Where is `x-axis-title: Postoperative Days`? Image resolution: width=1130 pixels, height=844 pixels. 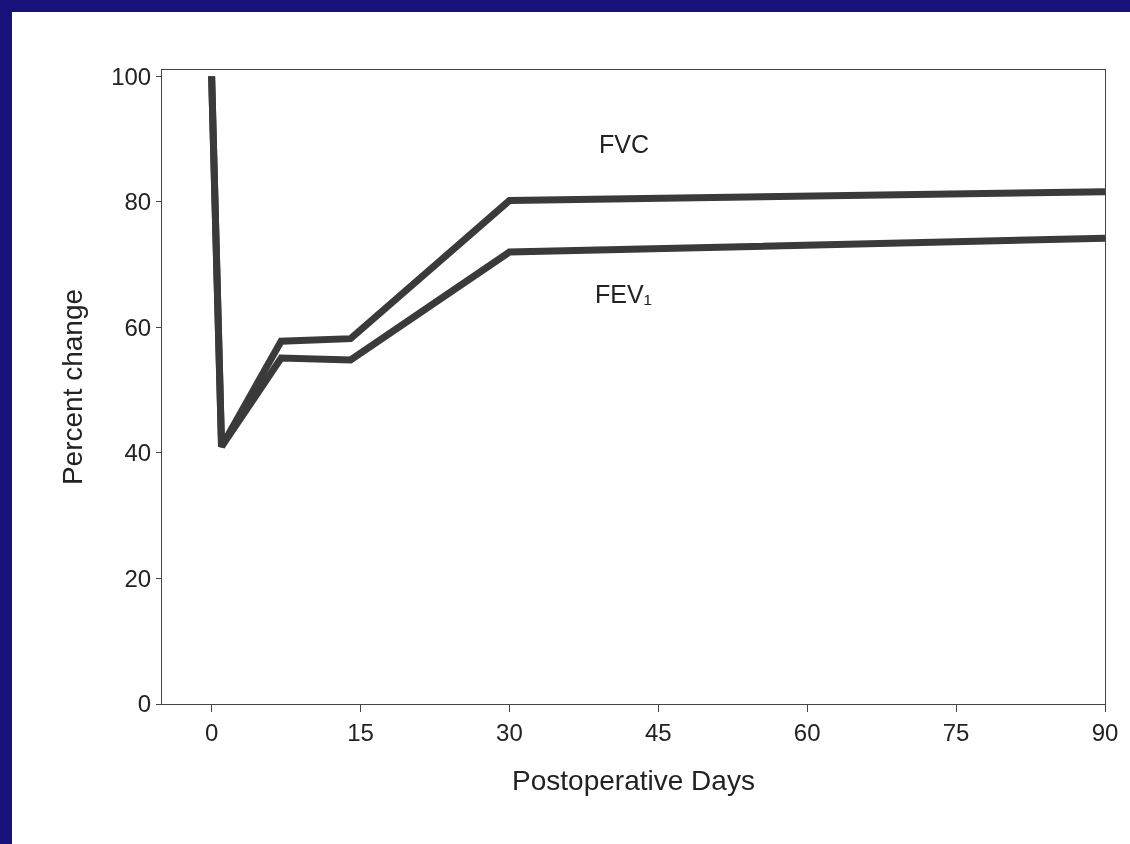
x-axis-title: Postoperative Days is located at coordinates (633, 780).